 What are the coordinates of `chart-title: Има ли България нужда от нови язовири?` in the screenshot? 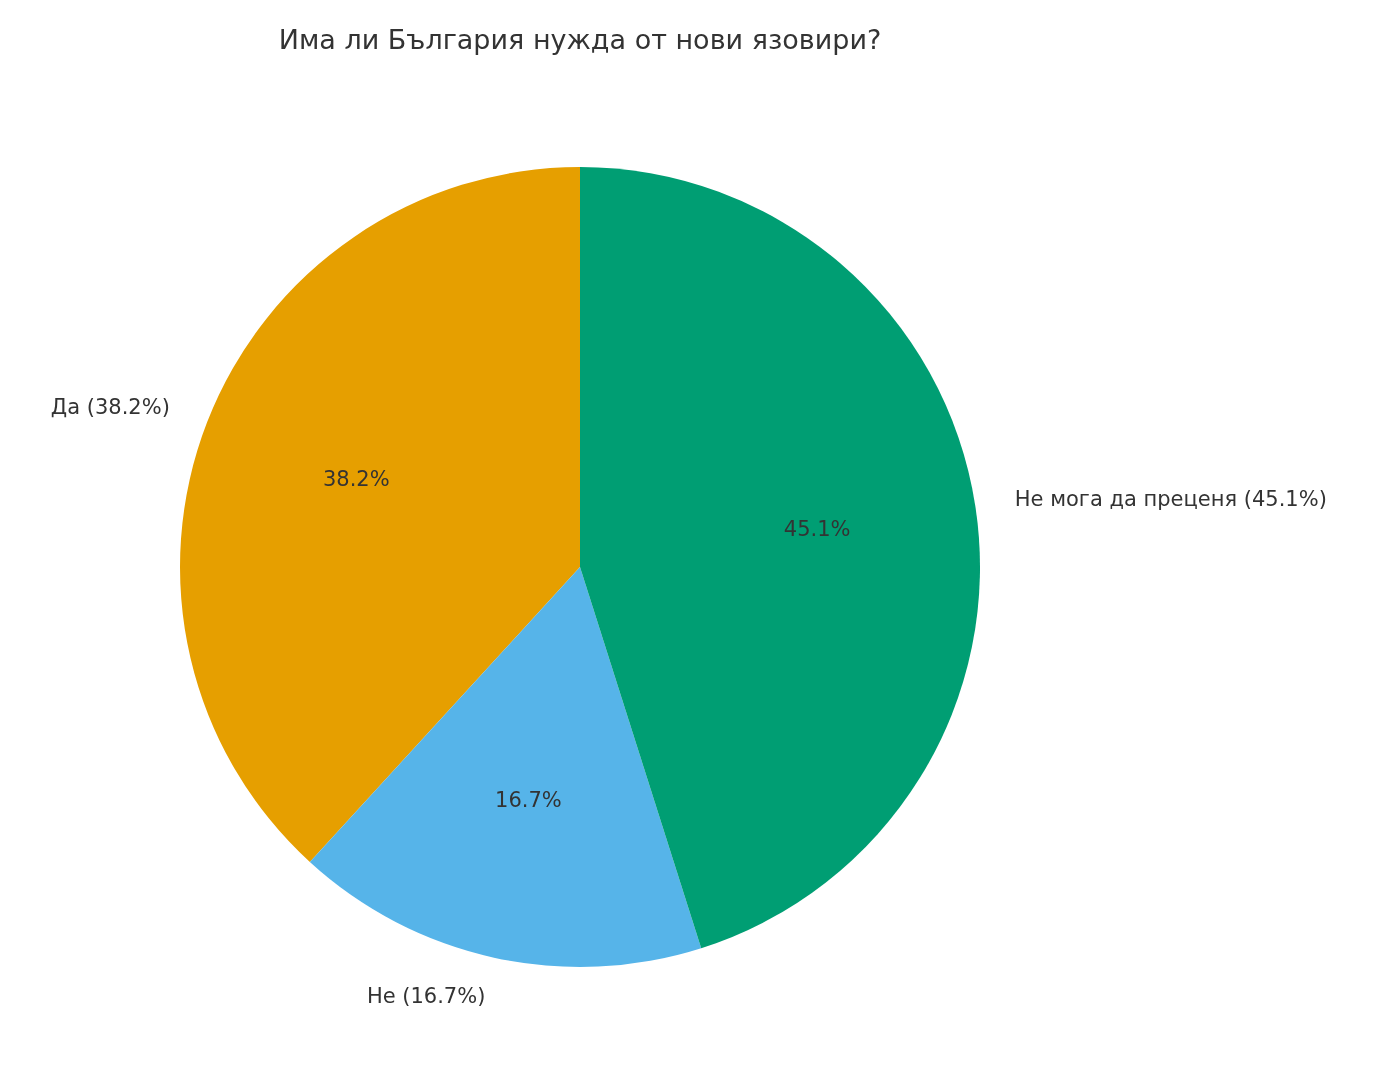 It's located at (580, 39).